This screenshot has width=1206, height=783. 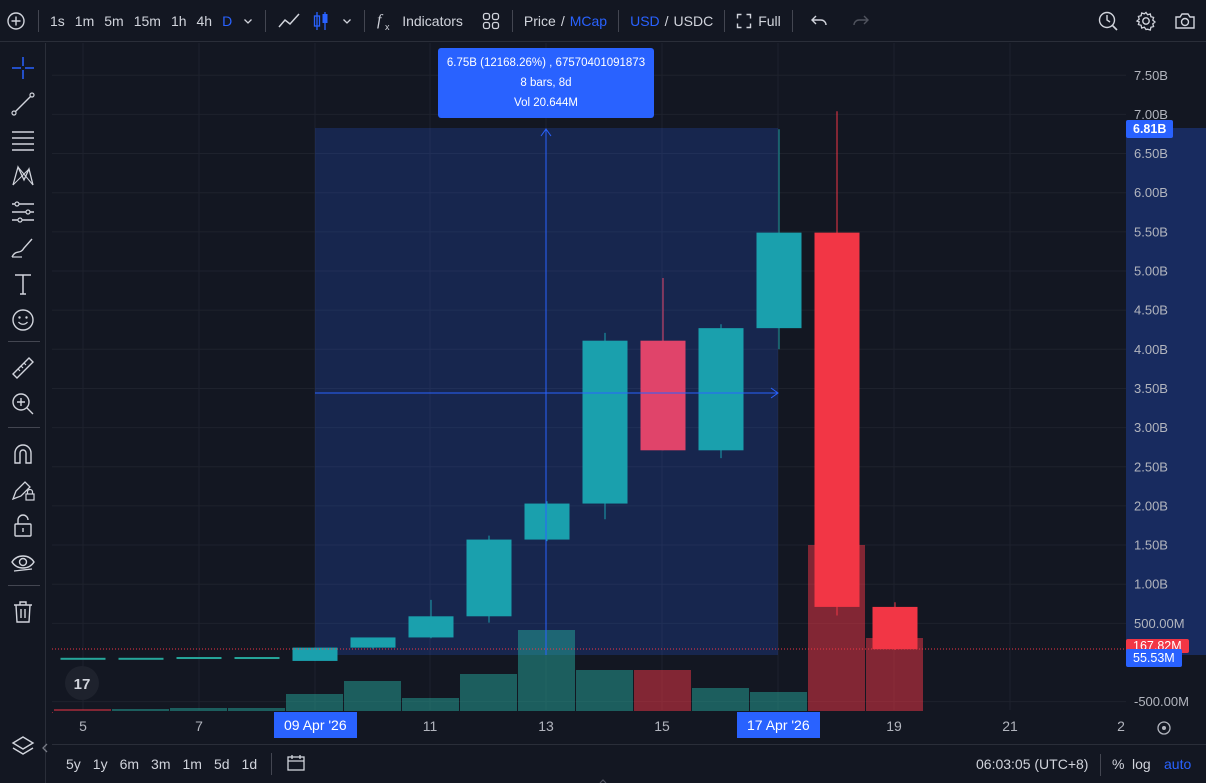 What do you see at coordinates (83, 726) in the screenshot?
I see `time-axis-label: 5` at bounding box center [83, 726].